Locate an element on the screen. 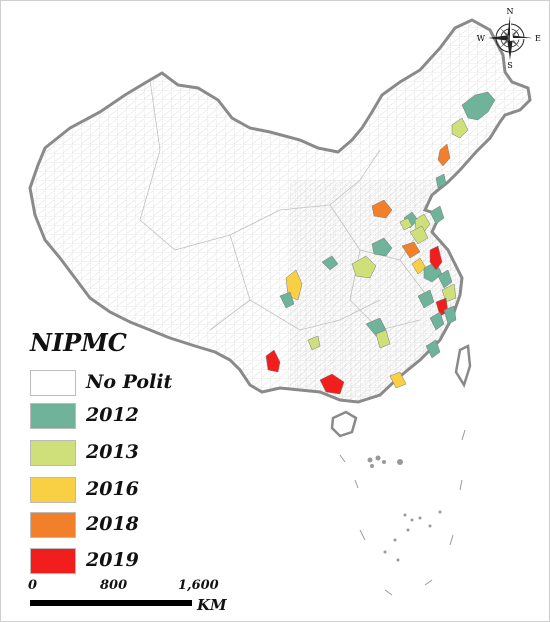  taiwan-island is located at coordinates (463, 366).